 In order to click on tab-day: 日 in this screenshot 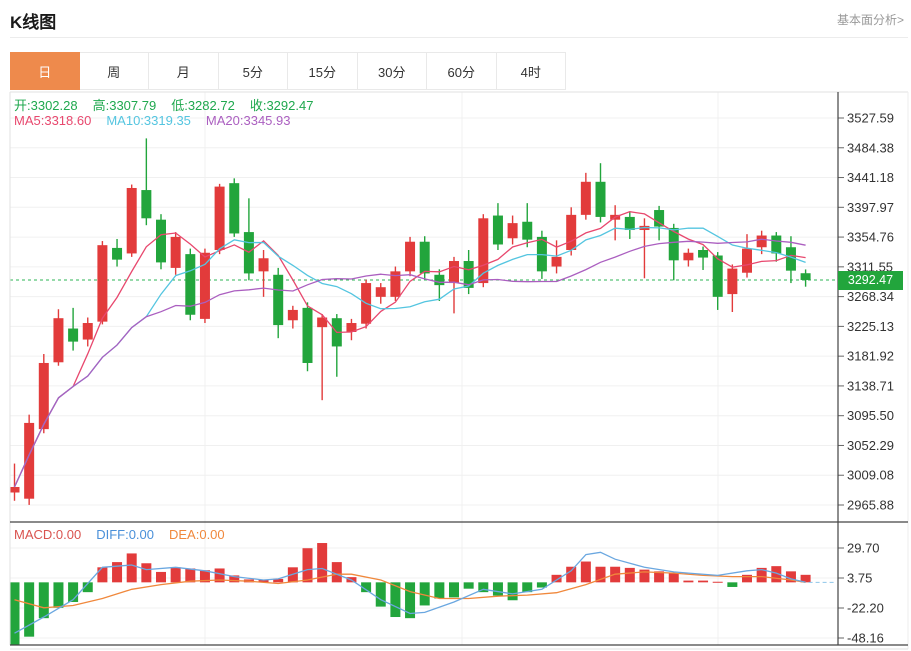, I will do `click(45, 71)`.